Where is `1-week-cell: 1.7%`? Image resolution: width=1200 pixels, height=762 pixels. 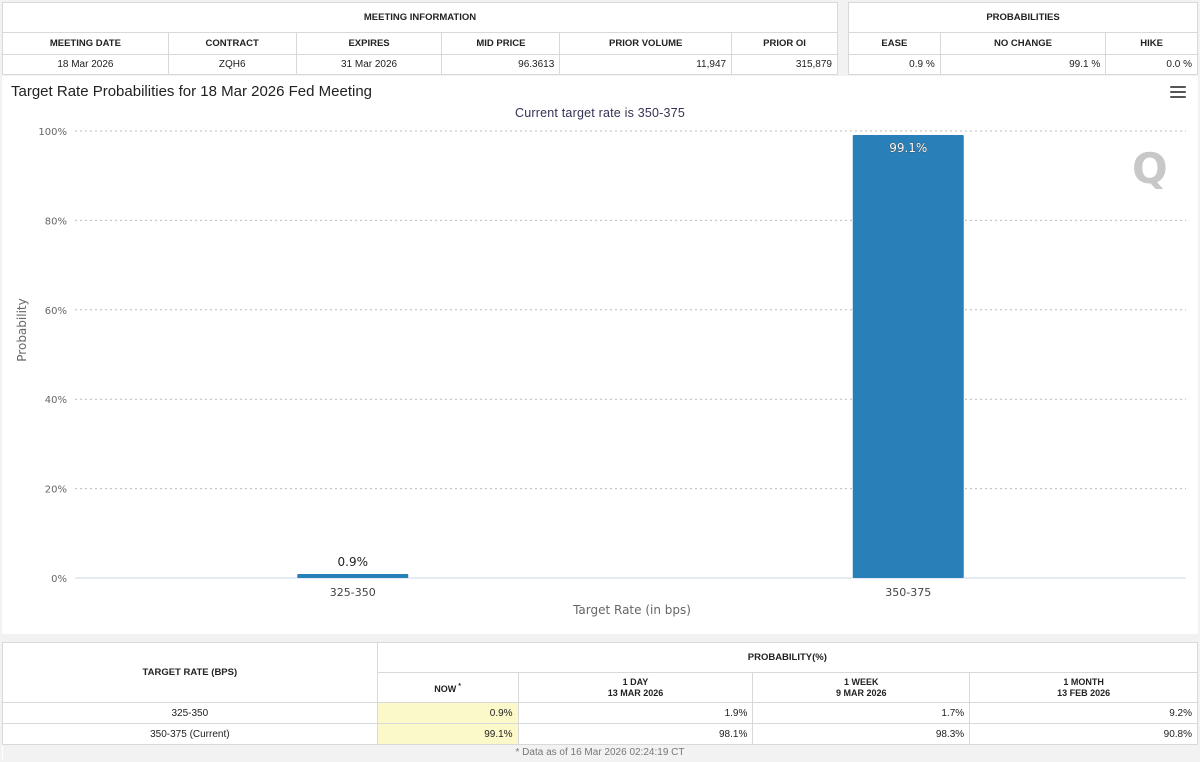 1-week-cell: 1.7% is located at coordinates (861, 713).